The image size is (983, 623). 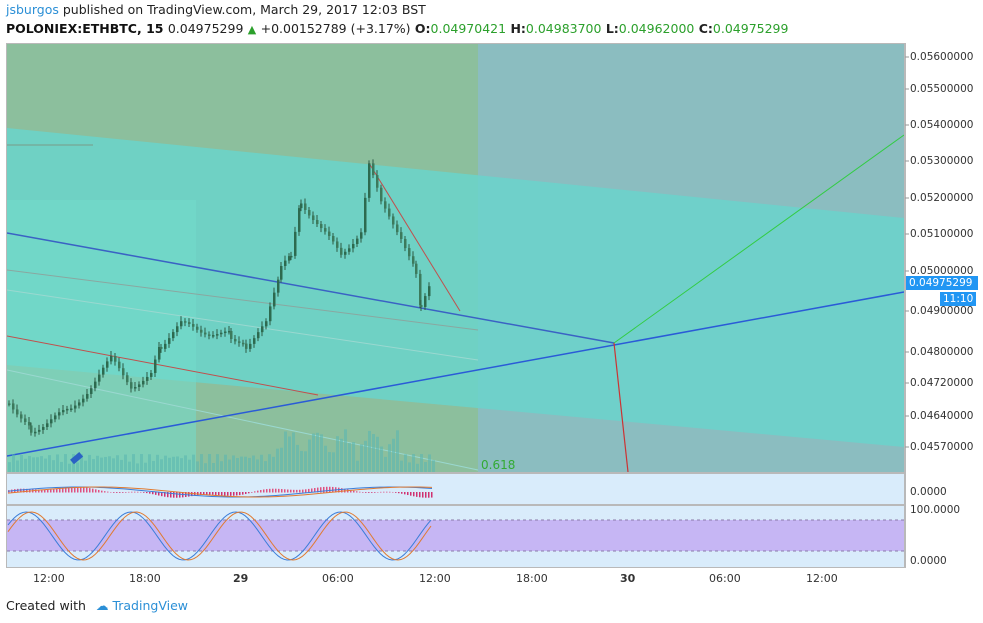 I want to click on macd-pane, so click(x=455, y=489).